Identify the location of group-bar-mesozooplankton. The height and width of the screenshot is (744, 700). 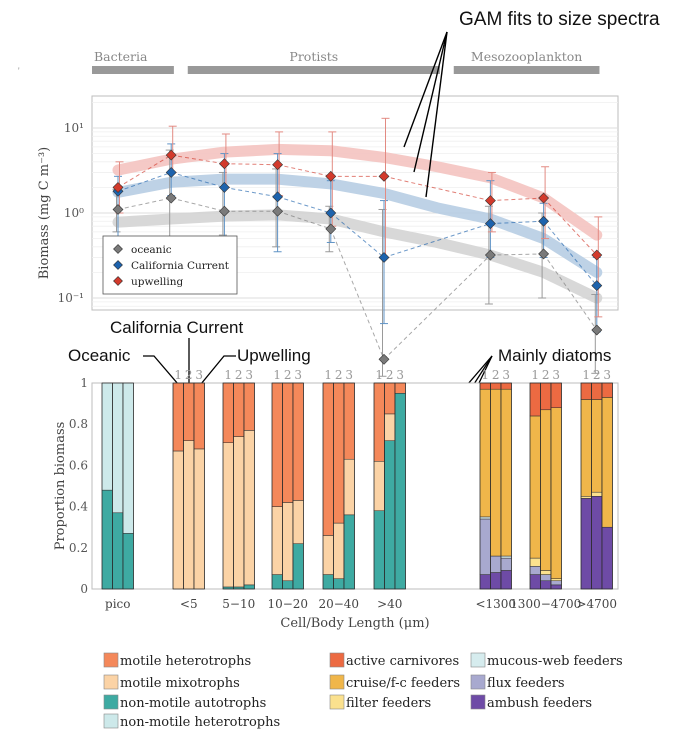
(526, 70).